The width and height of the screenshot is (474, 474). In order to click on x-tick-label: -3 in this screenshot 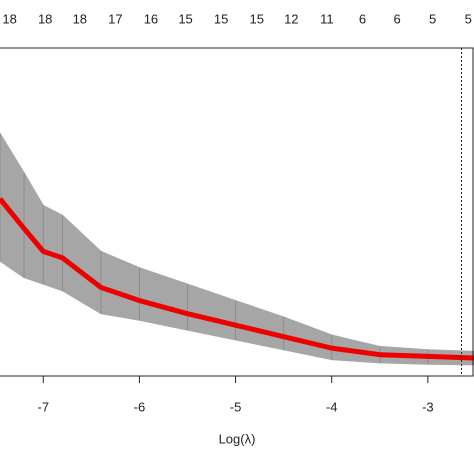, I will do `click(428, 406)`.